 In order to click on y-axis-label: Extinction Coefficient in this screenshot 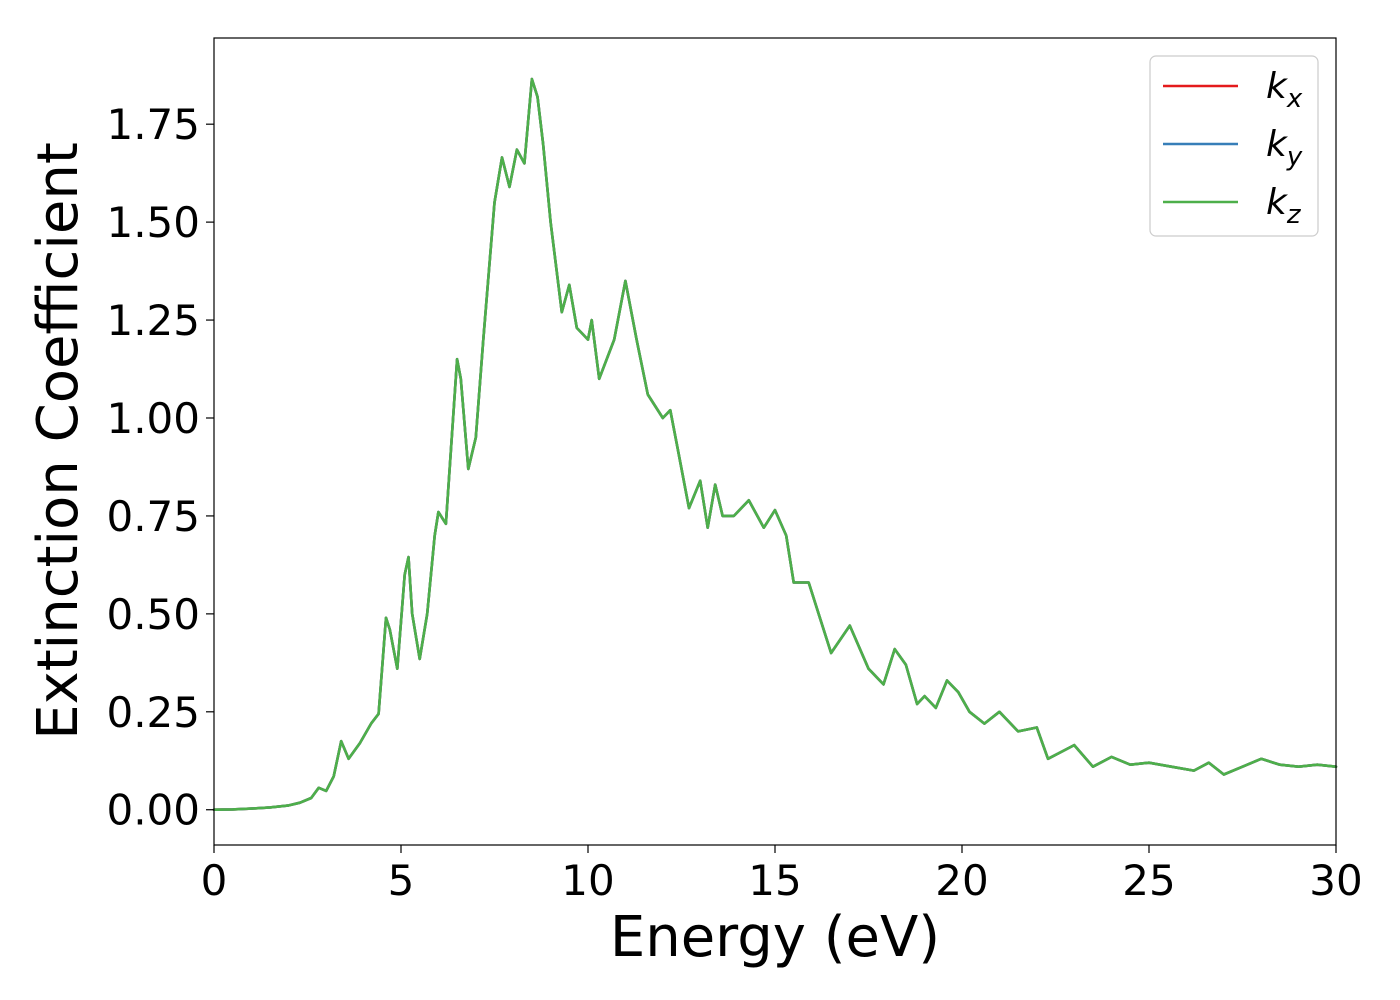, I will do `click(58, 441)`.